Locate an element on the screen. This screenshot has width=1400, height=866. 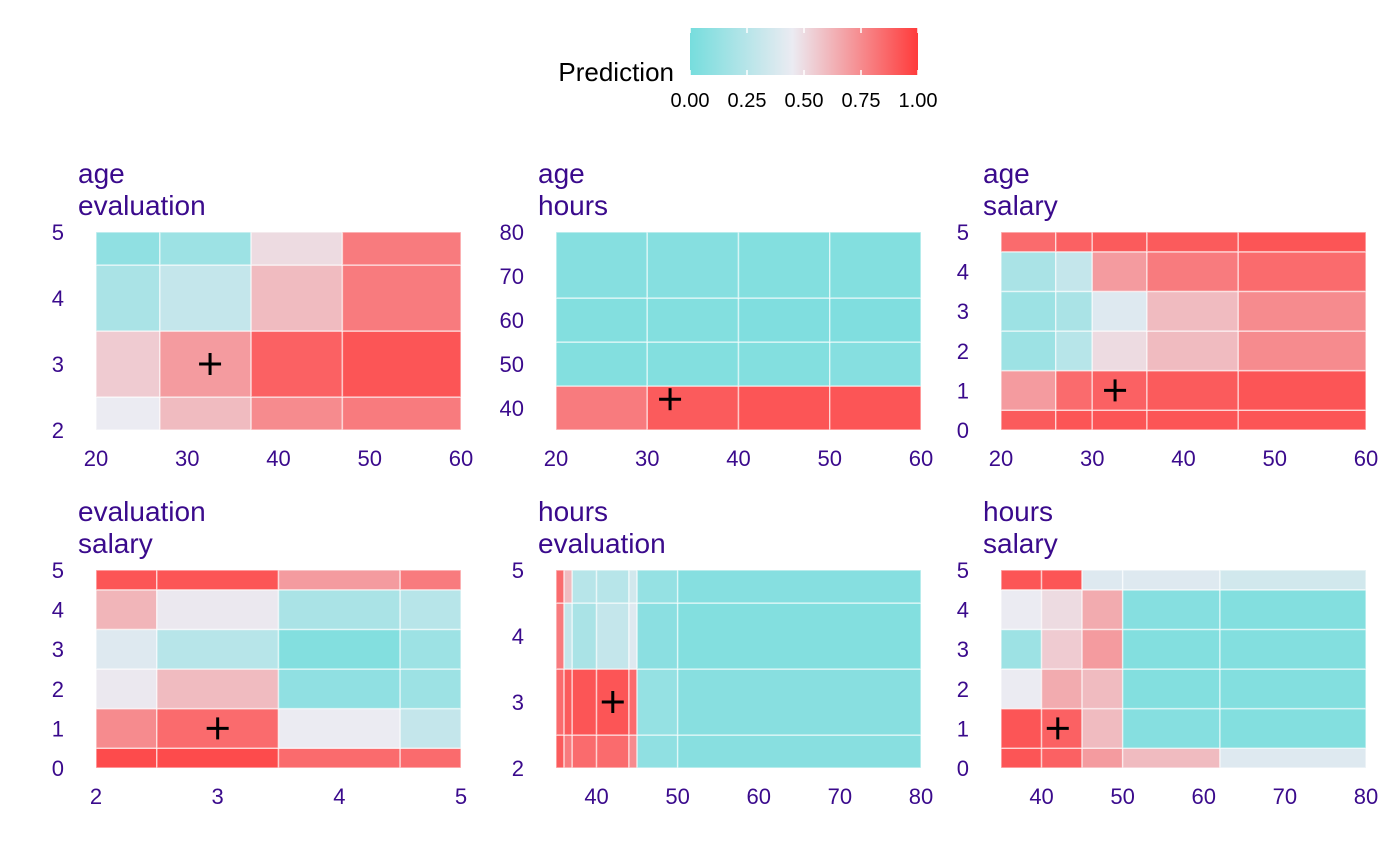
legend-tick-label: 0.50 is located at coordinates (804, 101).